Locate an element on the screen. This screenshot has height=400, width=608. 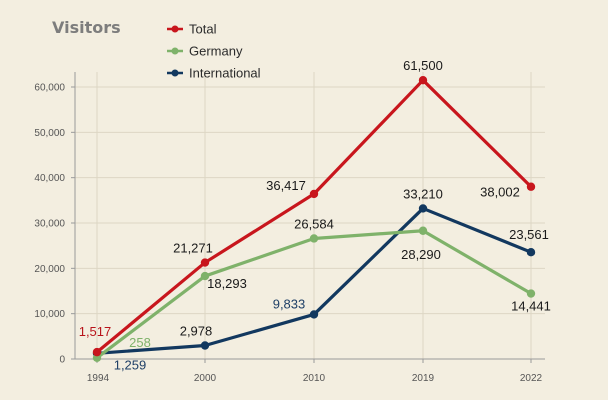
legend-label: Total is located at coordinates (203, 29).